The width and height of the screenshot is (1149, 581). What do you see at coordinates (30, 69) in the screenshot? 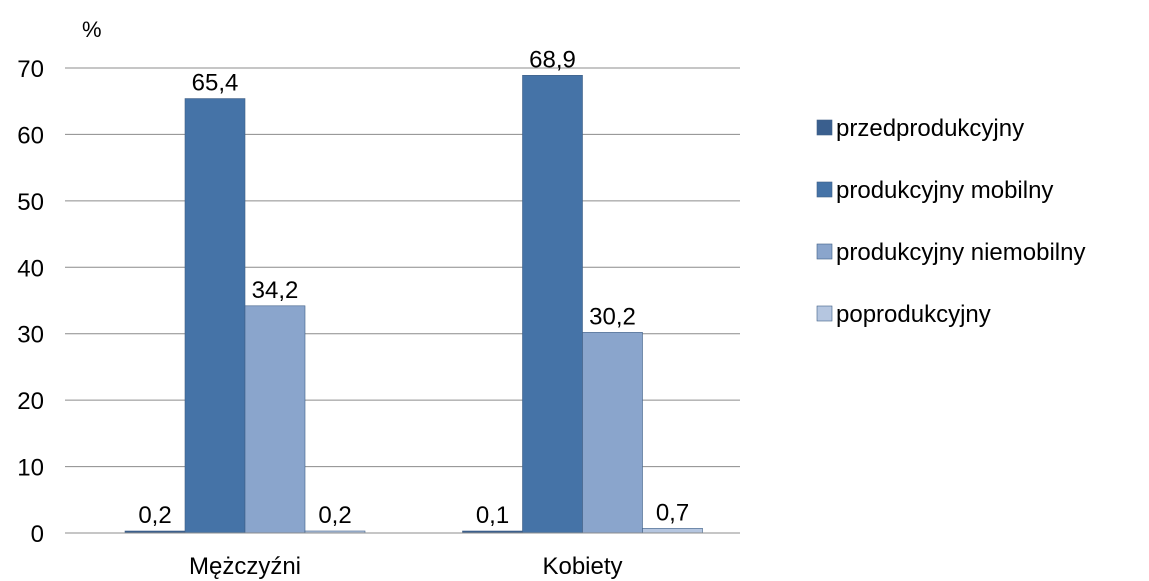
I see `y-tick-label: 70` at bounding box center [30, 69].